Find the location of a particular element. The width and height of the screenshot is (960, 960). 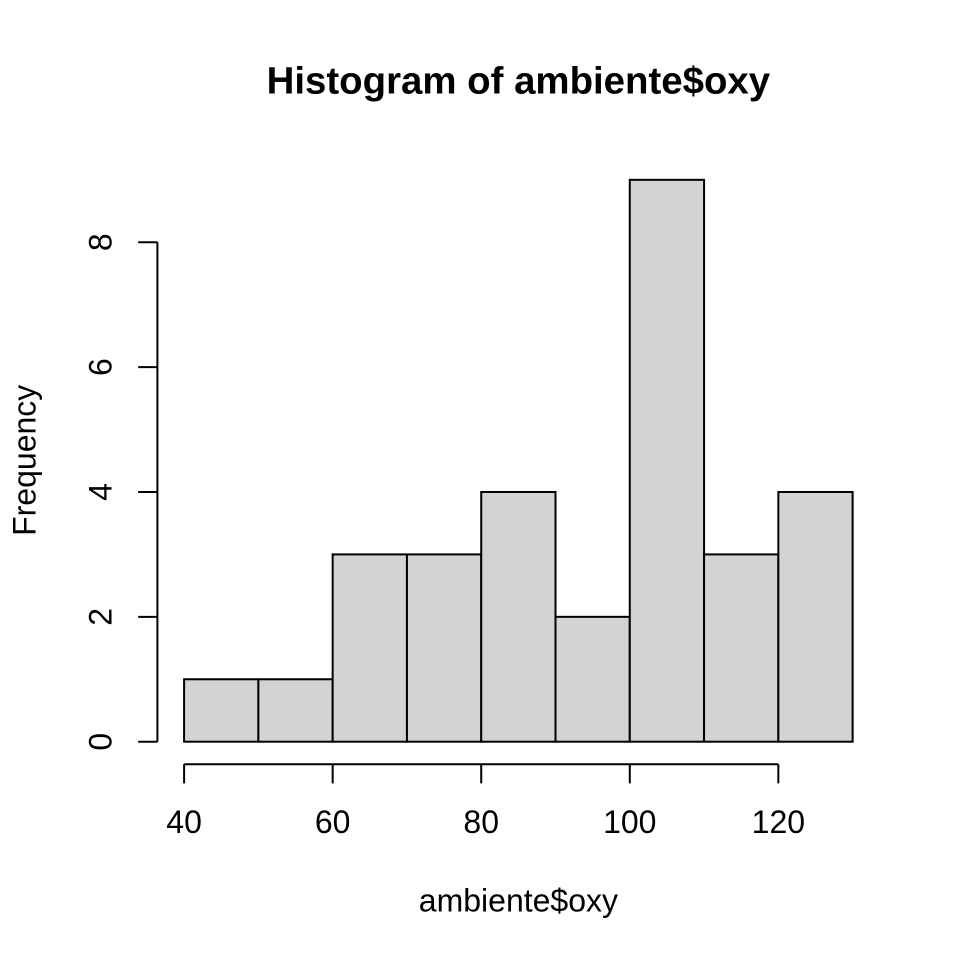

svg-text: 60 is located at coordinates (333, 822).